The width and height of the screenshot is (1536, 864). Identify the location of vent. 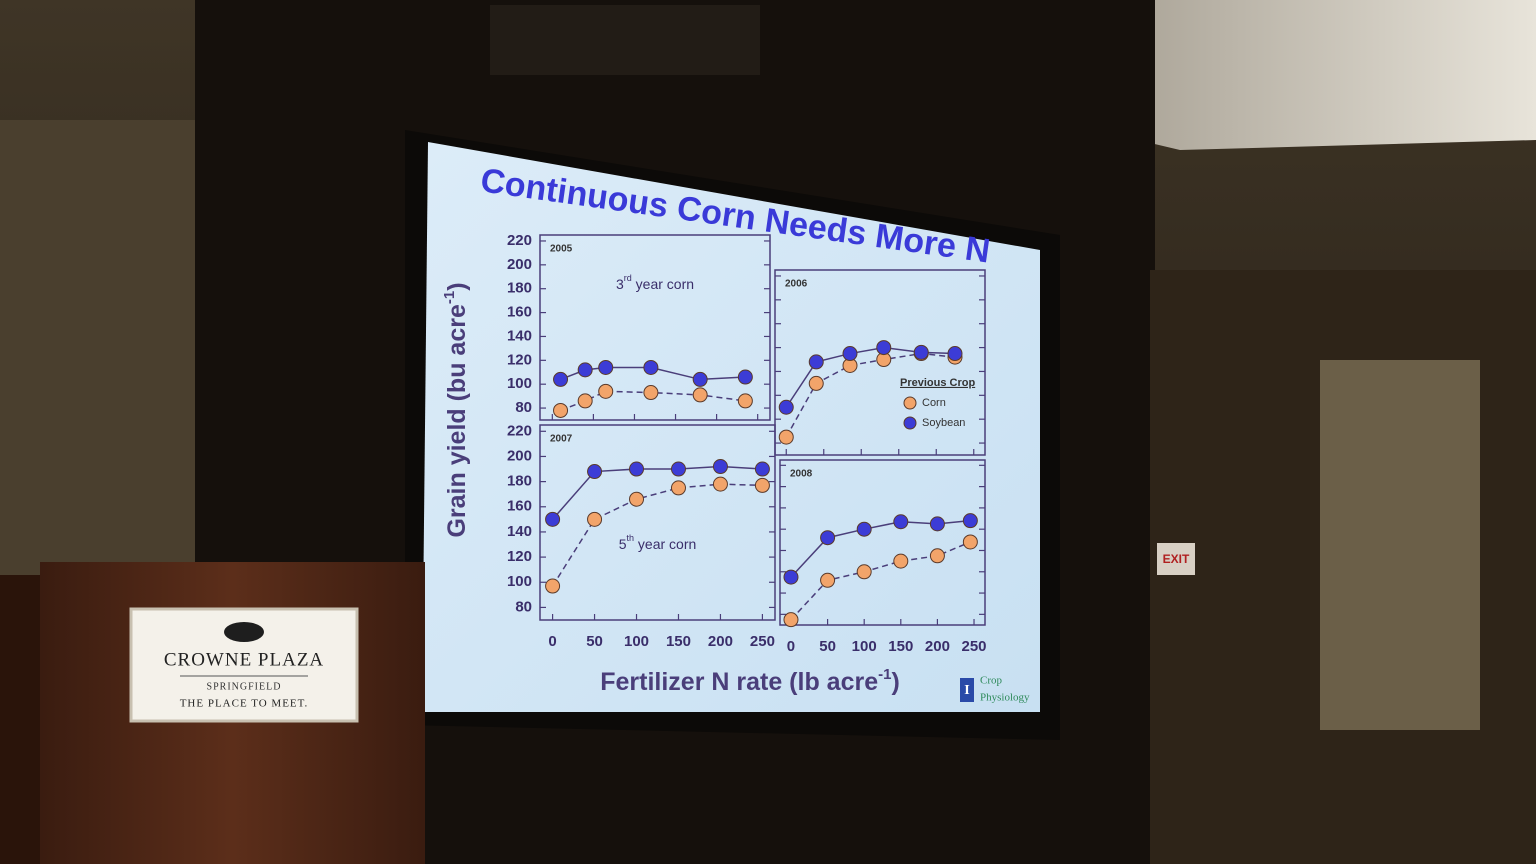
(625, 40).